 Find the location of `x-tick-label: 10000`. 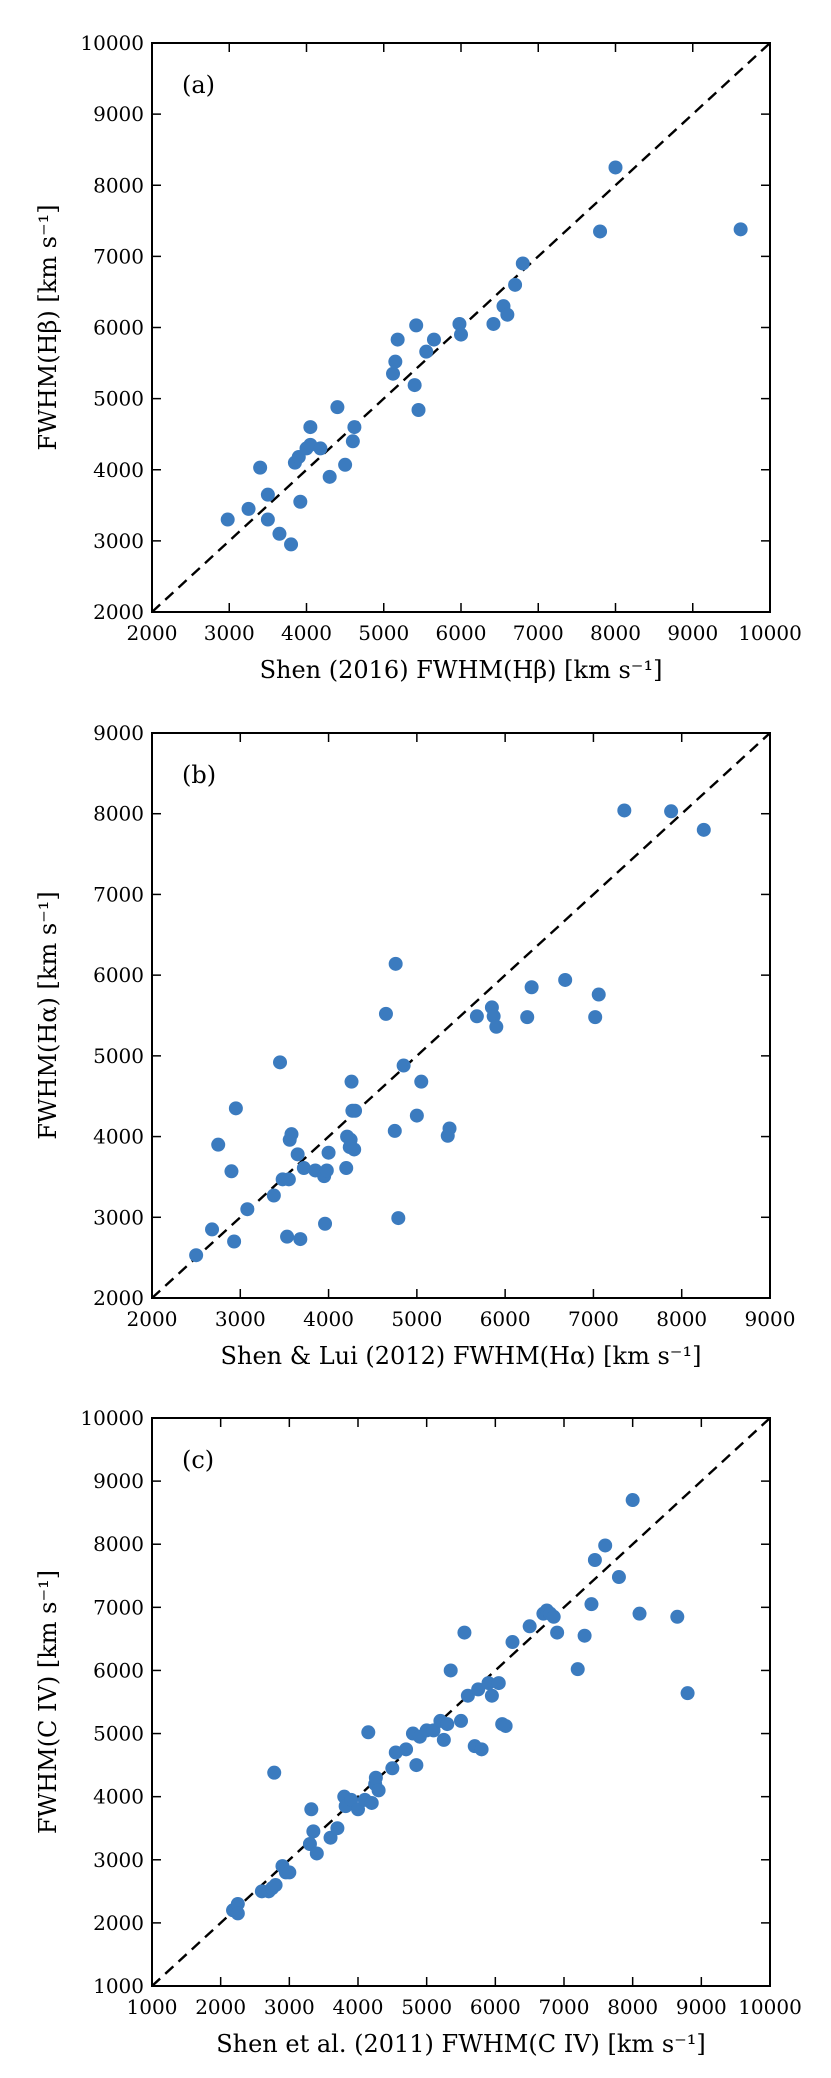

x-tick-label: 10000 is located at coordinates (770, 633).